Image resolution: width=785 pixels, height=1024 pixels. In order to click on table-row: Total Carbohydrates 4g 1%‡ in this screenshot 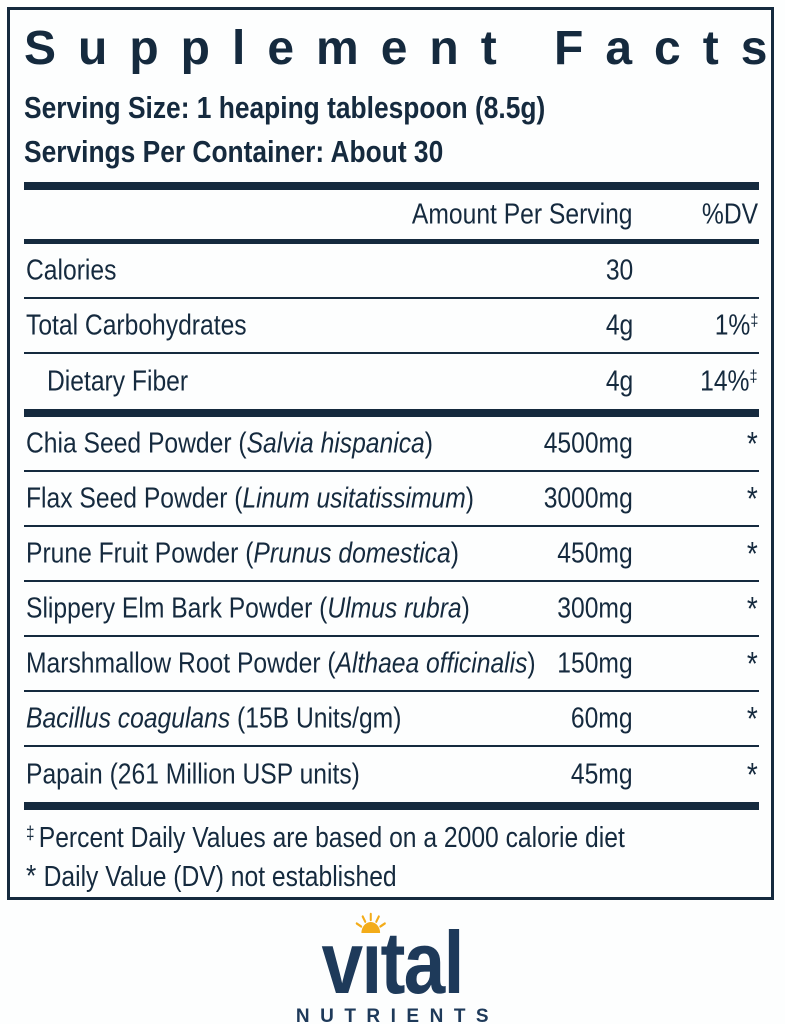, I will do `click(391, 326)`.